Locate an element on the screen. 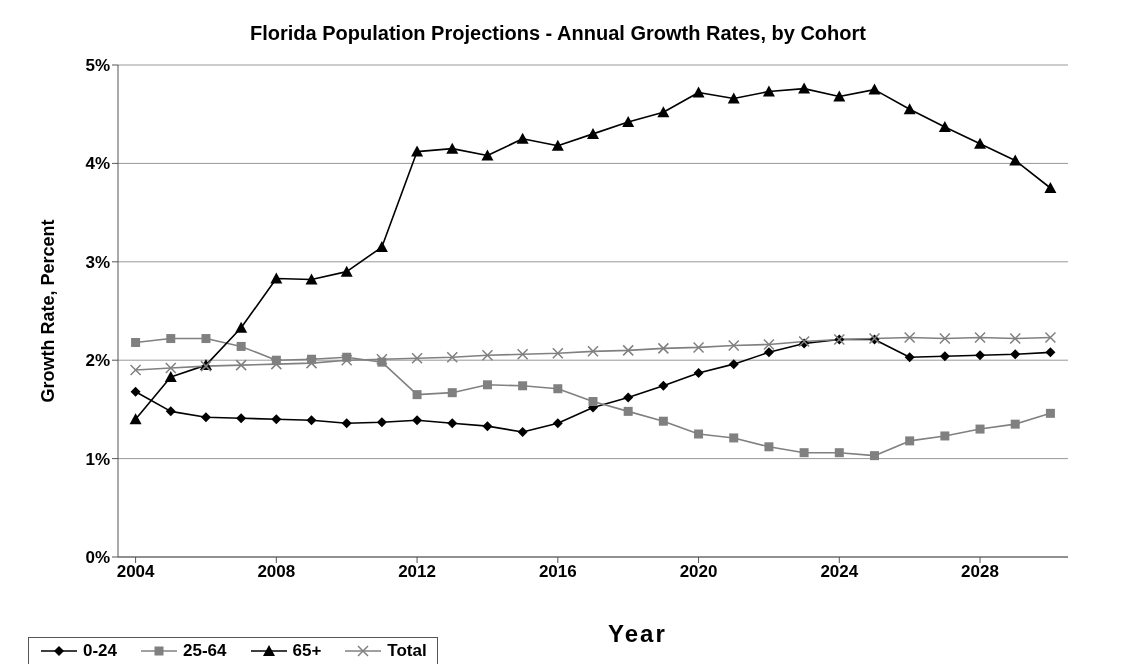 The image size is (1129, 664). y-tick-label: 3% is located at coordinates (97, 262).